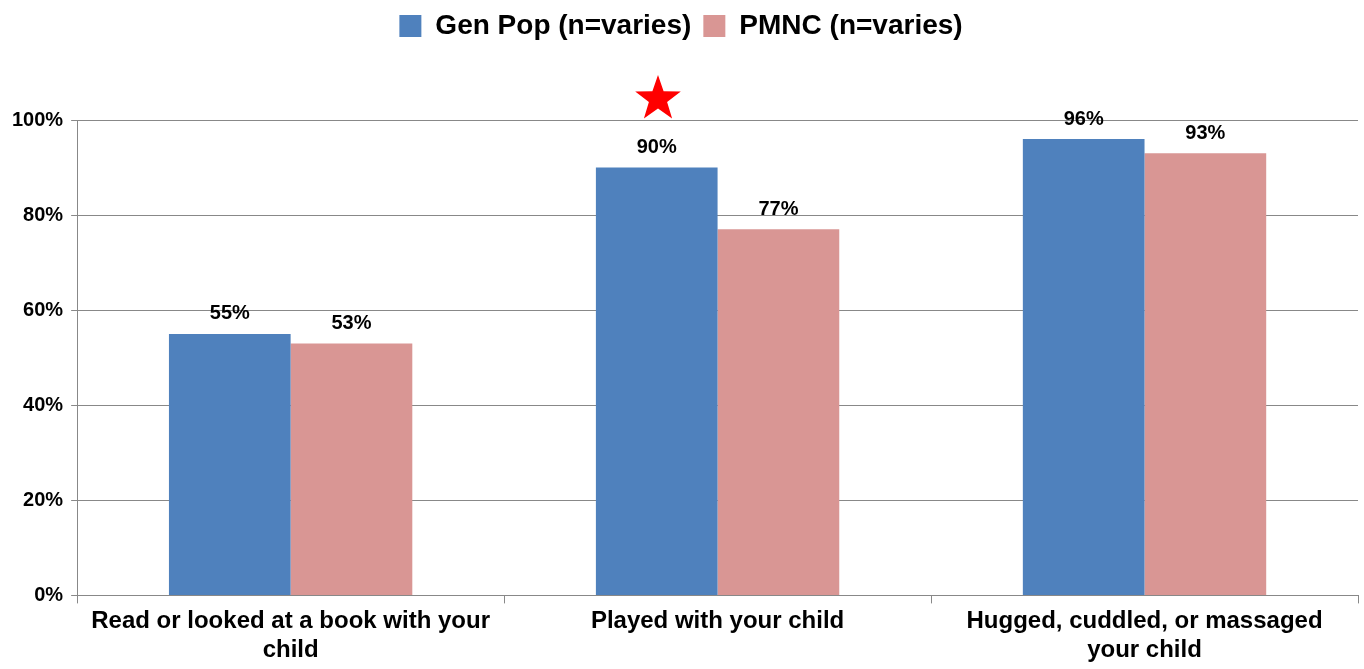  What do you see at coordinates (717, 620) in the screenshot?
I see `x-tick-label: Played with your child` at bounding box center [717, 620].